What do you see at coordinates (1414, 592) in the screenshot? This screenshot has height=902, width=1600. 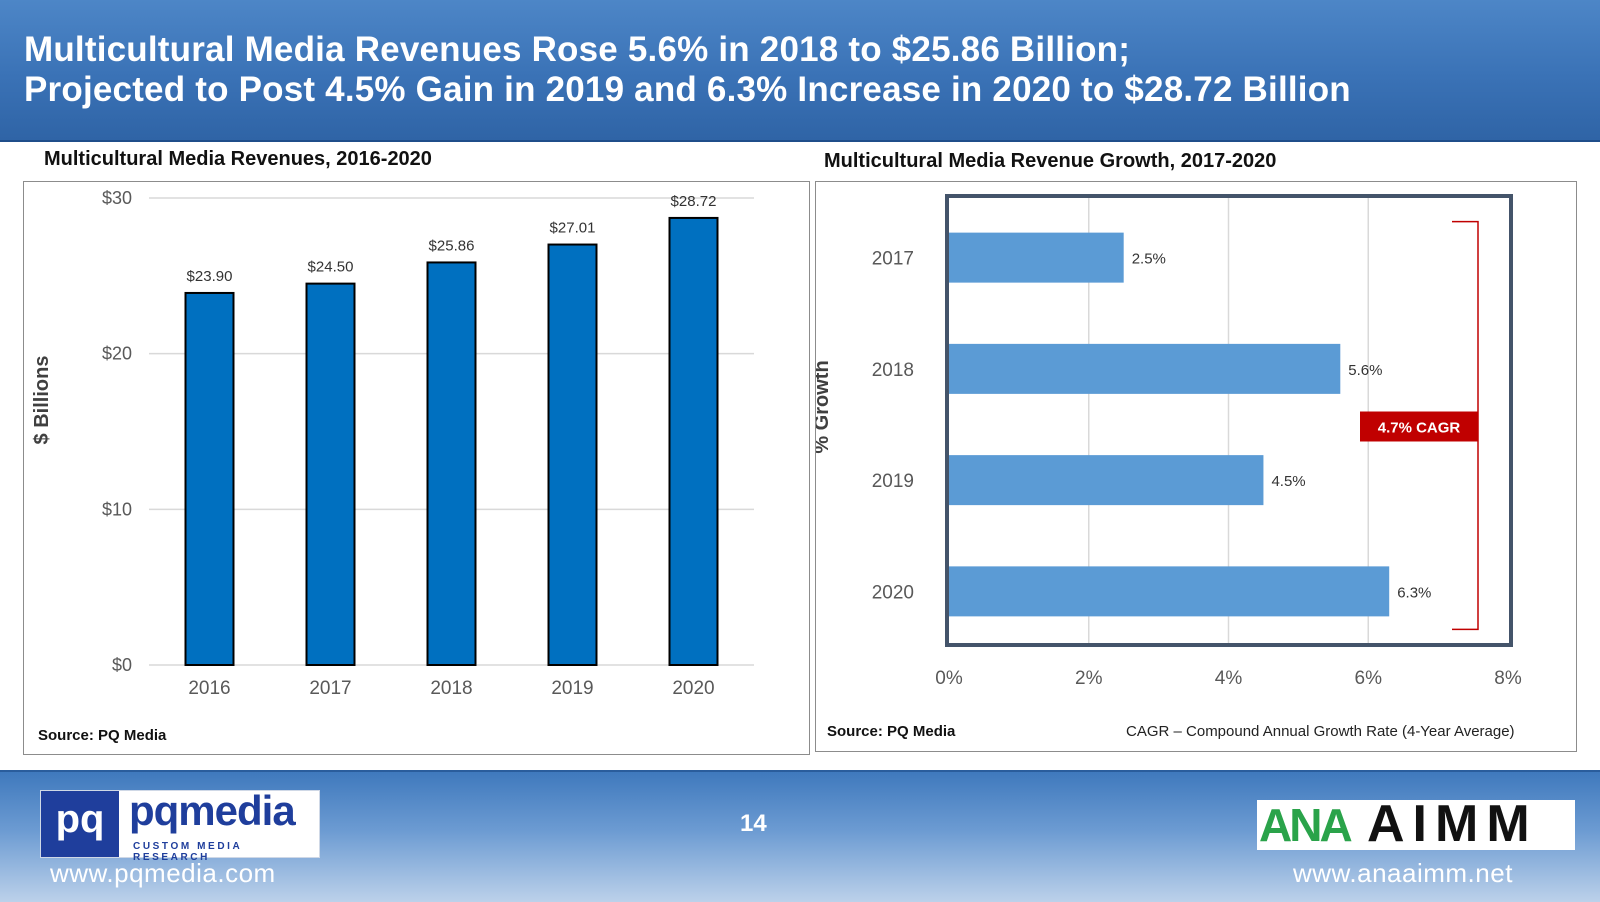 I see `bar-value-label: 6.3%` at bounding box center [1414, 592].